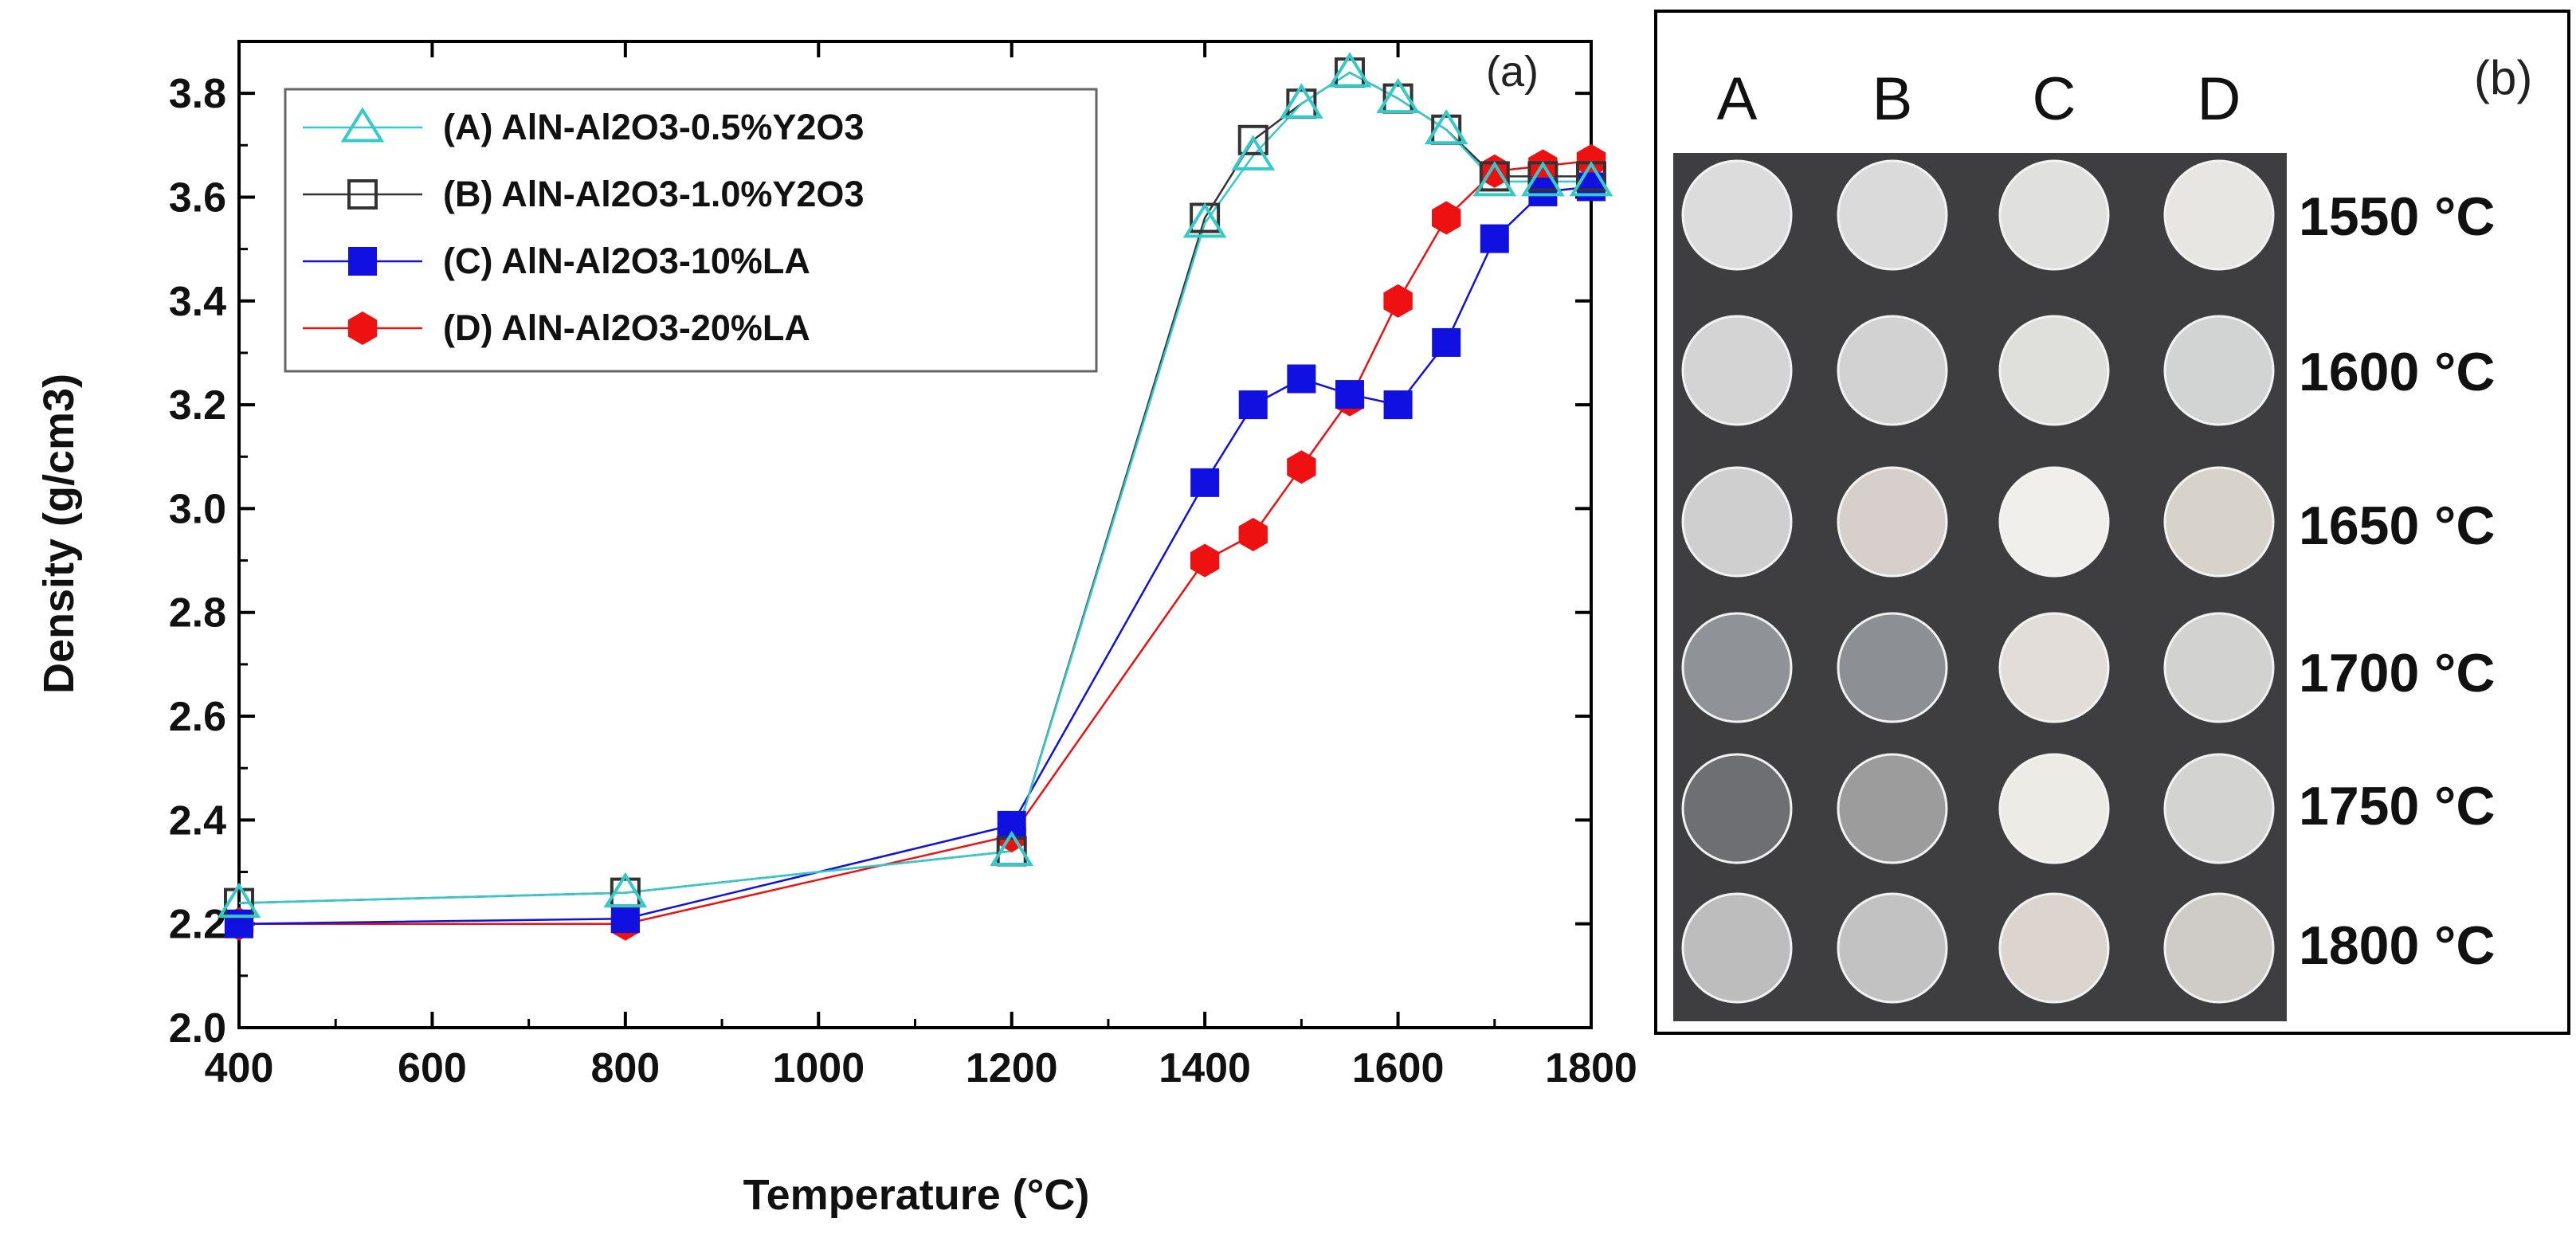  I want to click on panel-label-b: (b), so click(2503, 77).